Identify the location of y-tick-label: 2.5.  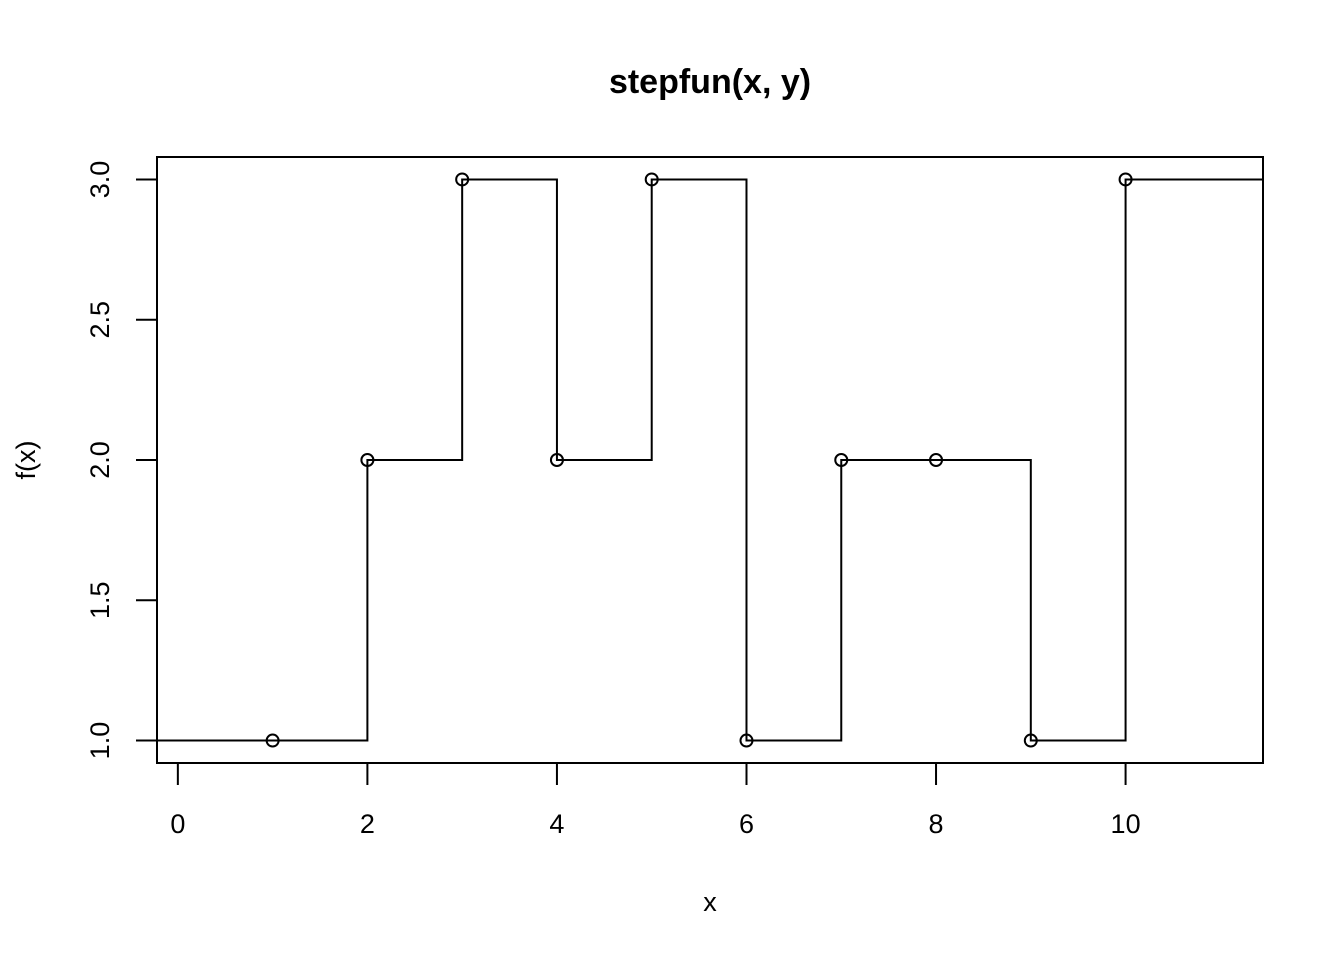
(100, 320).